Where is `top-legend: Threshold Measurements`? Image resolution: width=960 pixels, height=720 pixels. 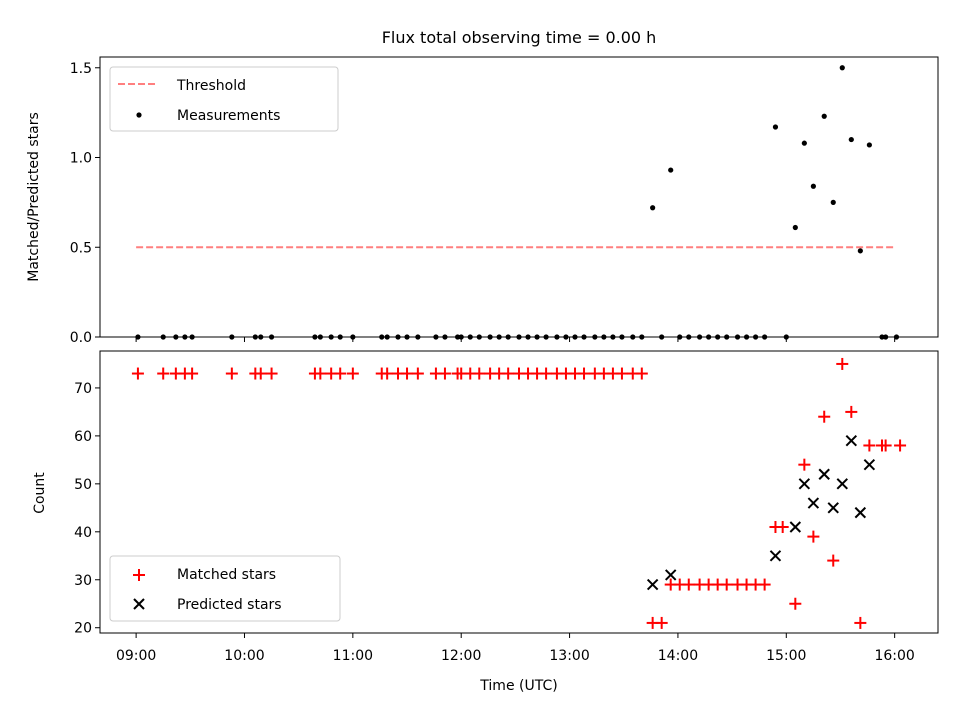
top-legend: Threshold Measurements is located at coordinates (224, 99).